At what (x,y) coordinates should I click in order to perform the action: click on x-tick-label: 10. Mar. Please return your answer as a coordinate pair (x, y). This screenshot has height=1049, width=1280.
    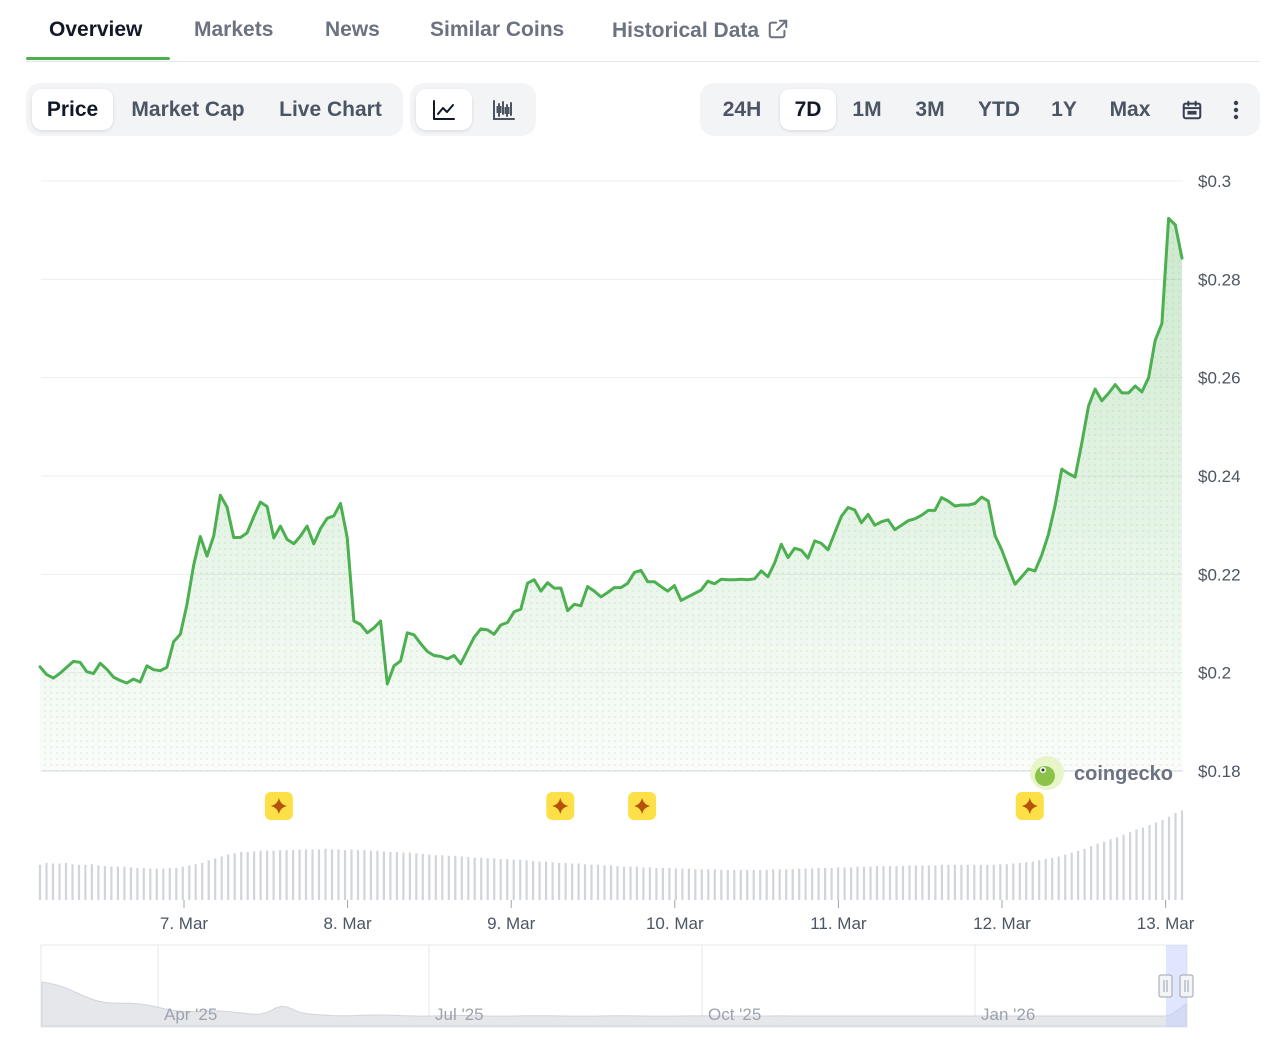
    Looking at the image, I should click on (675, 923).